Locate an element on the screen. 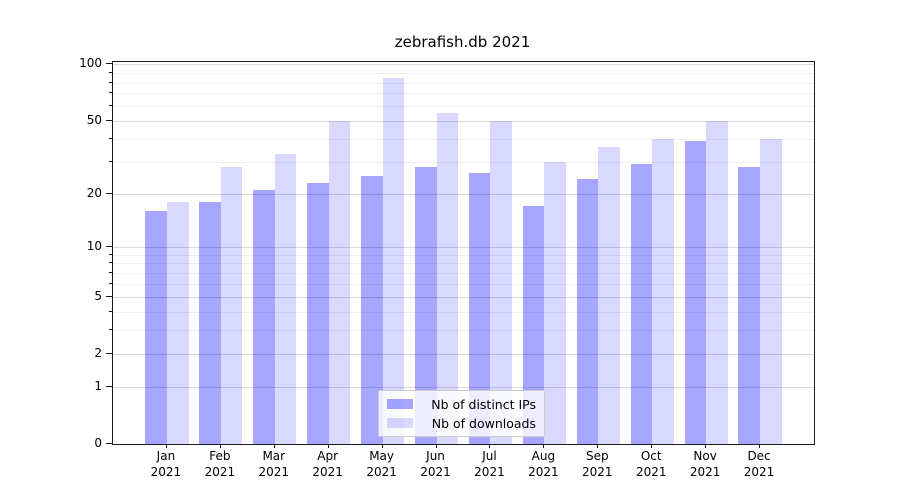  y-tick-label: 0 is located at coordinates (98, 443).